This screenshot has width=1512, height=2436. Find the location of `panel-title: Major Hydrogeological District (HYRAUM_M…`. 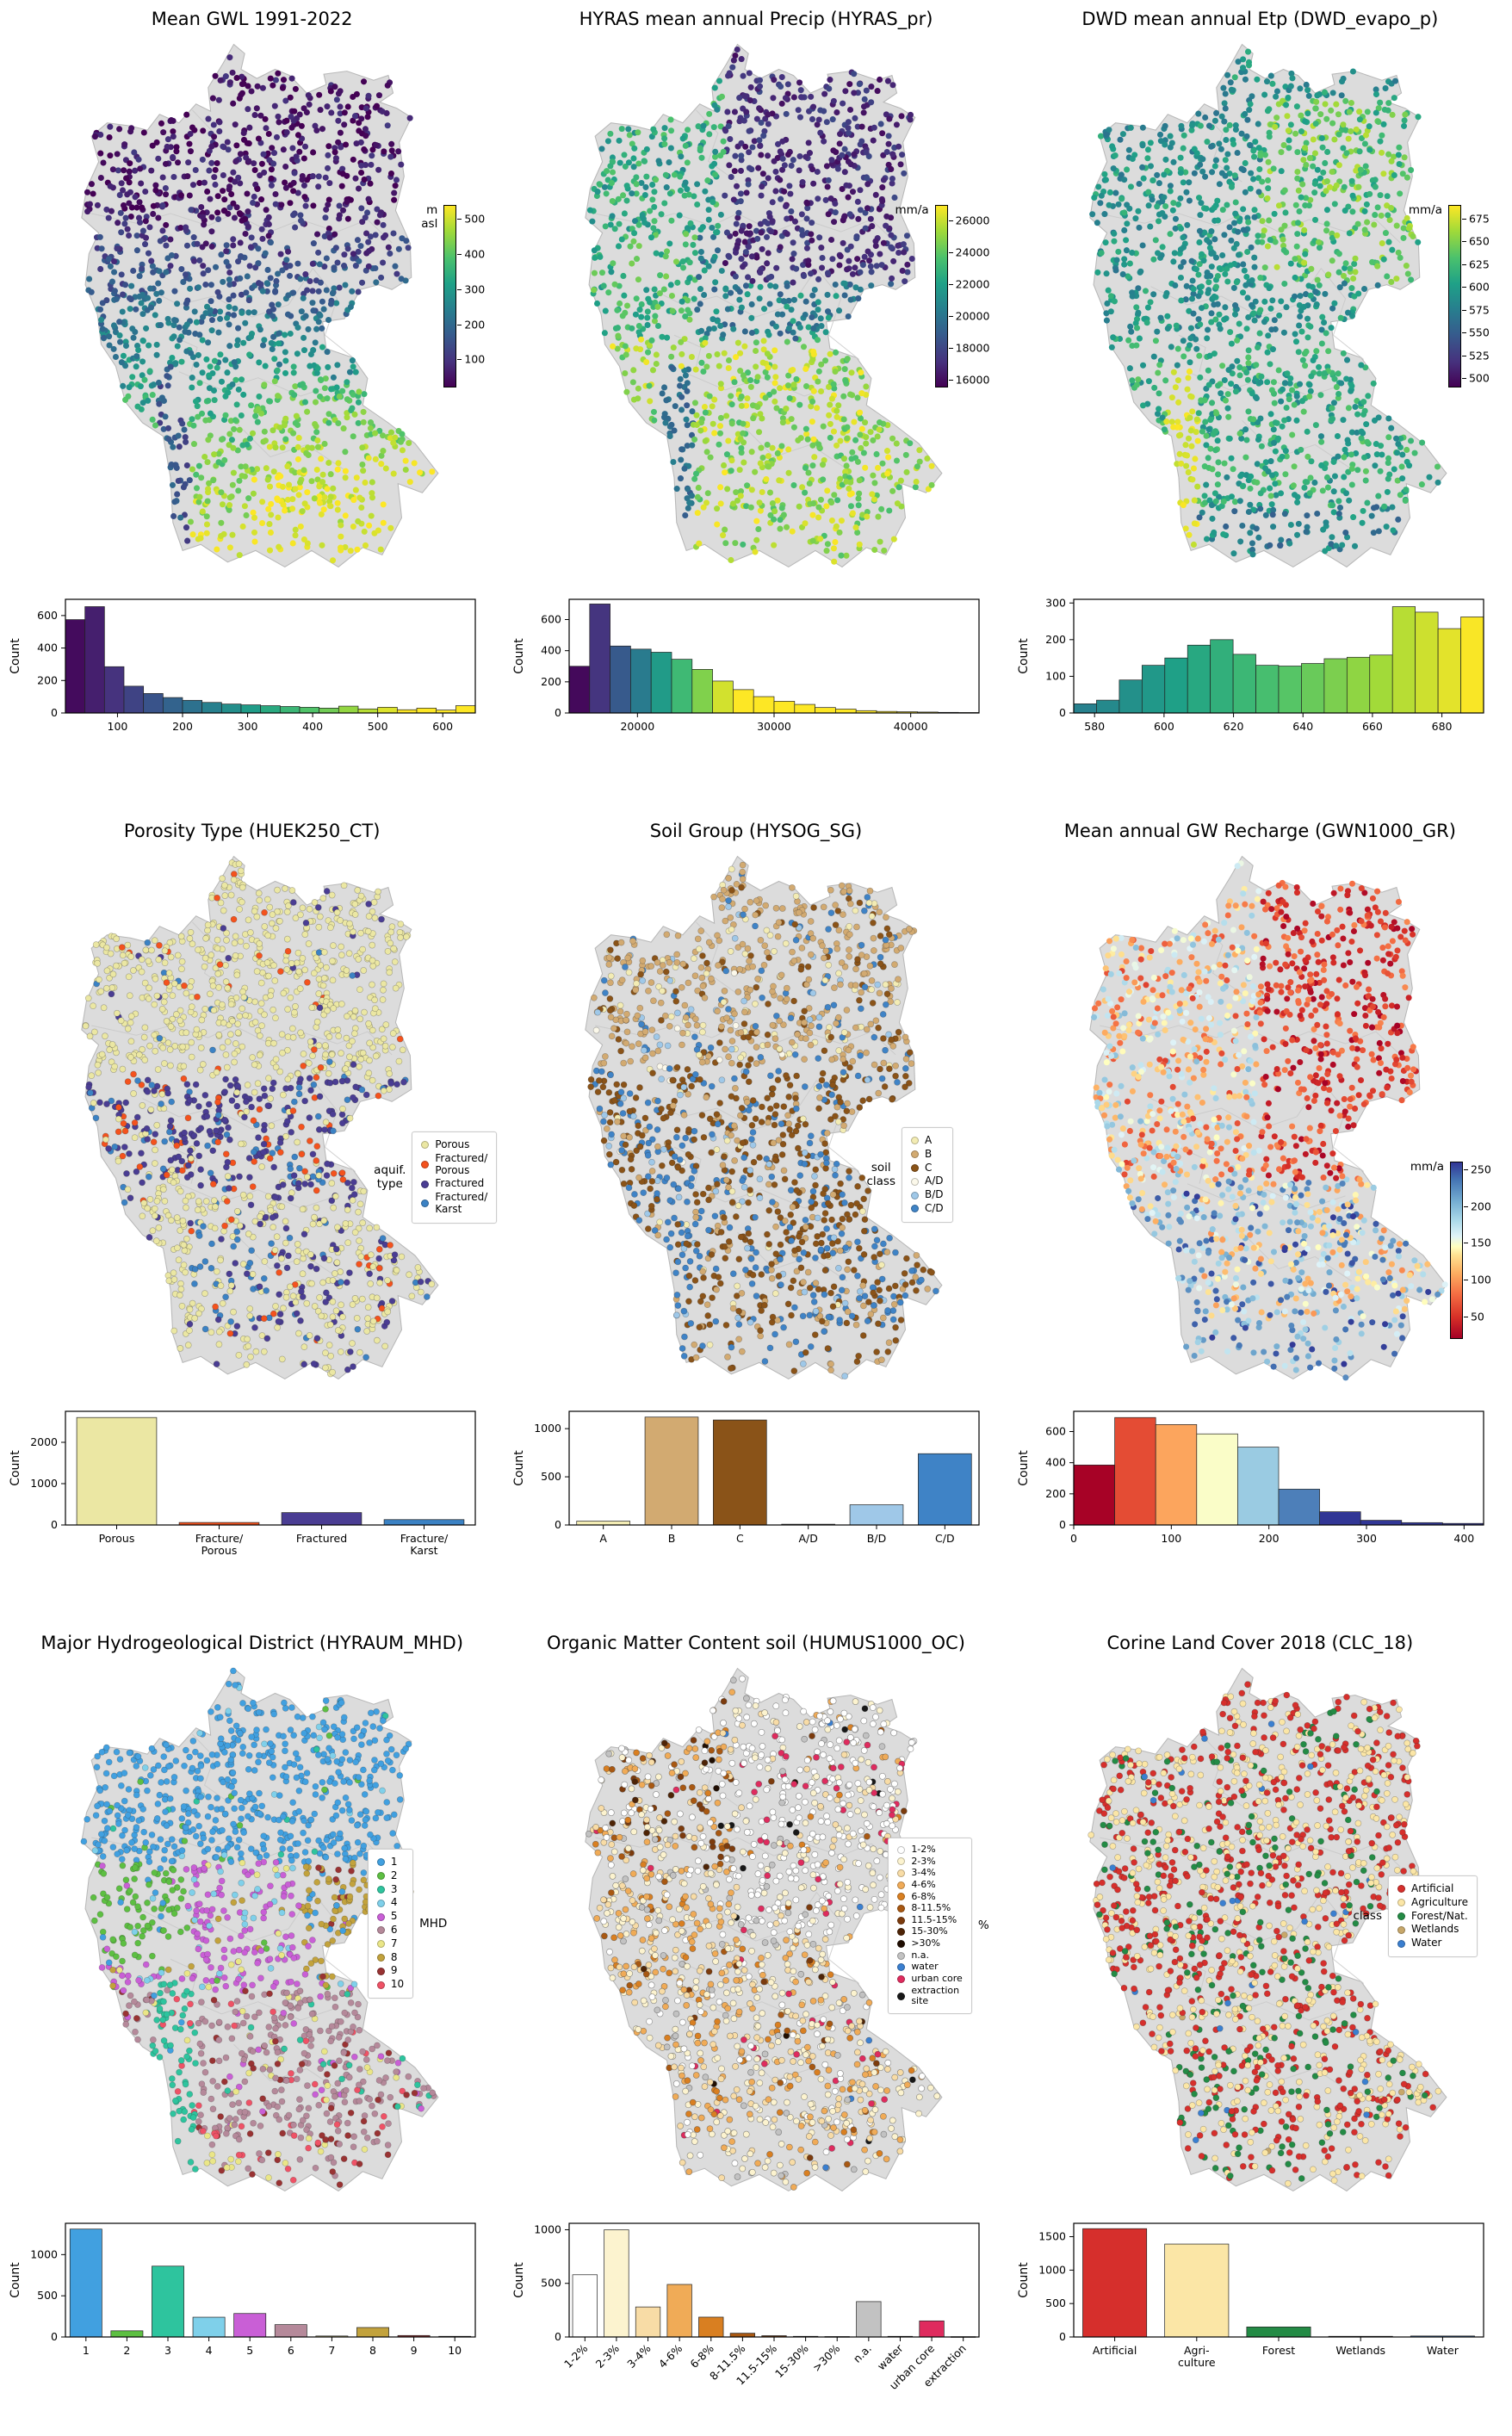

panel-title: Major Hydrogeological District (HYRAUM_M… is located at coordinates (252, 1643).